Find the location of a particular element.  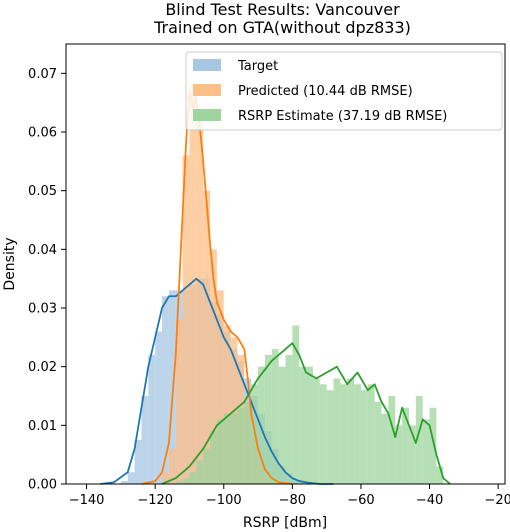

x-axis: −140 −120 −100 −80 −60 −40 −20 is located at coordinates (289, 496).